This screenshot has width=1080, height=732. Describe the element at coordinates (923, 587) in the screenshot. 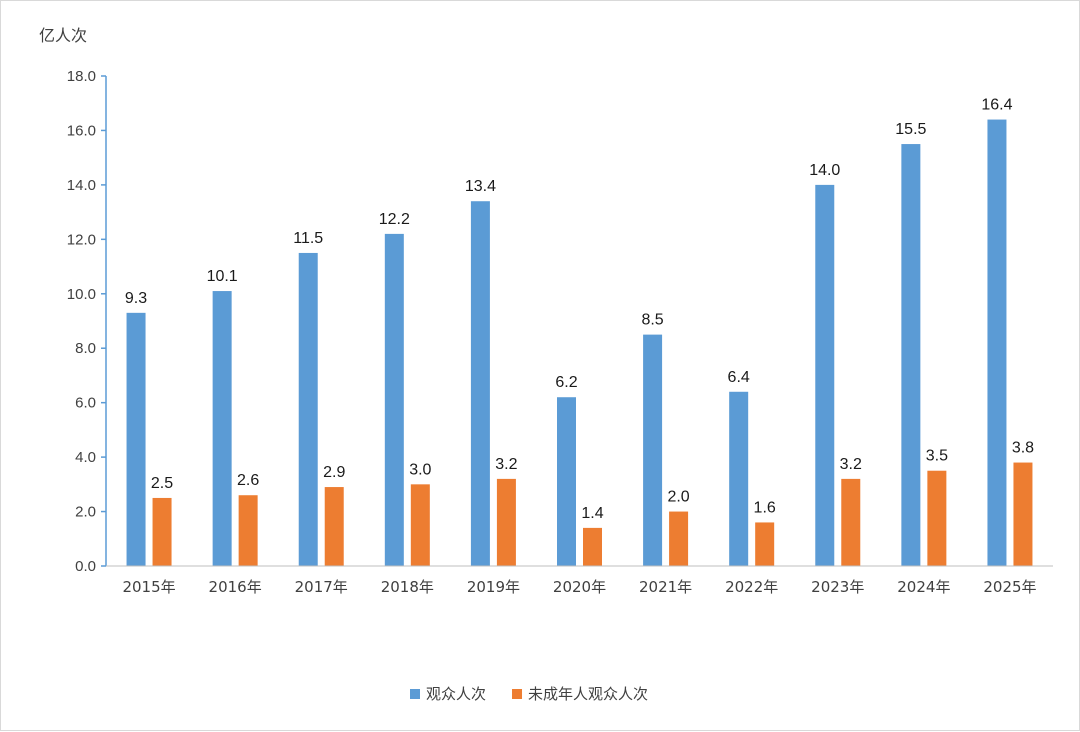

I see `x-tick-label: 2024年` at that location.